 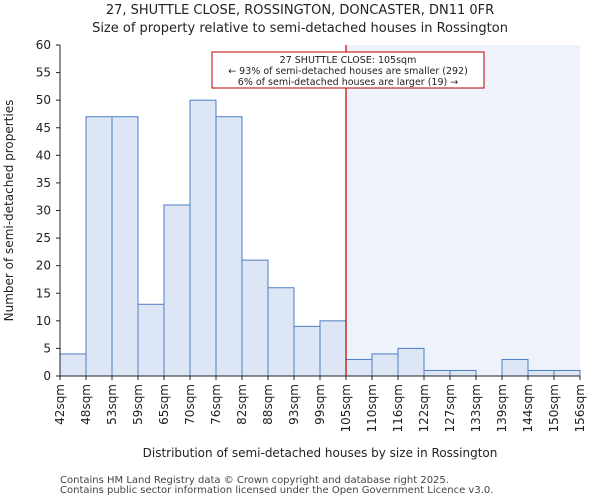 What do you see at coordinates (450, 408) in the screenshot?
I see `x-tick-label: 127sqm` at bounding box center [450, 408].